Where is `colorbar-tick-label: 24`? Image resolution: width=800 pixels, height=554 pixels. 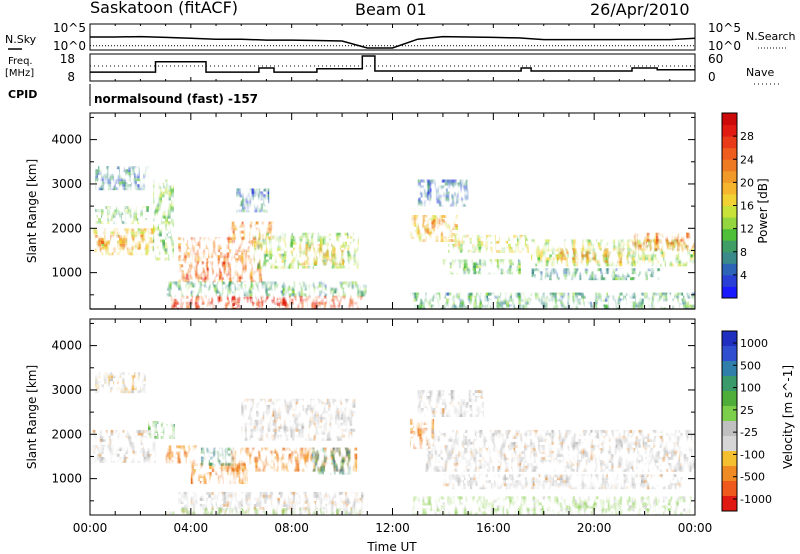
colorbar-tick-label: 24 is located at coordinates (747, 159).